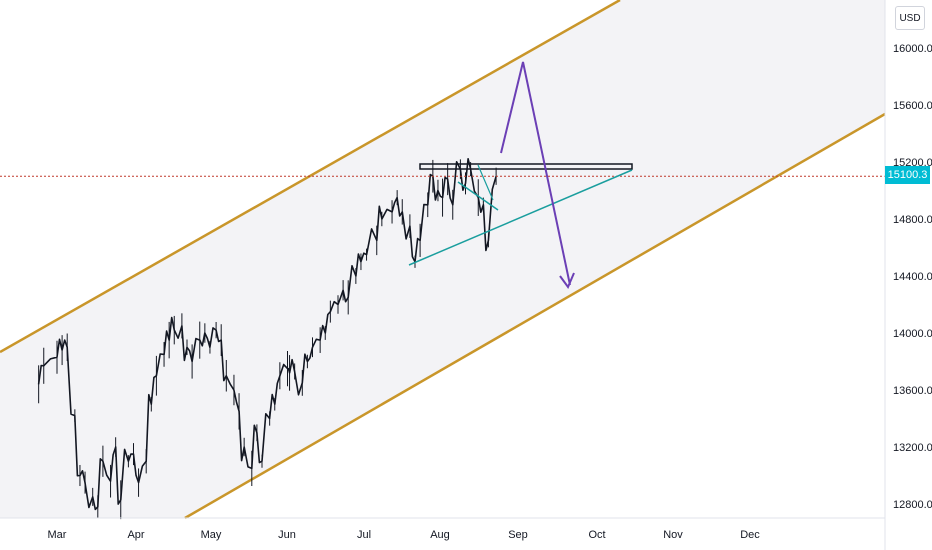  Describe the element at coordinates (750, 535) in the screenshot. I see `x-tick-label: Dec` at that location.